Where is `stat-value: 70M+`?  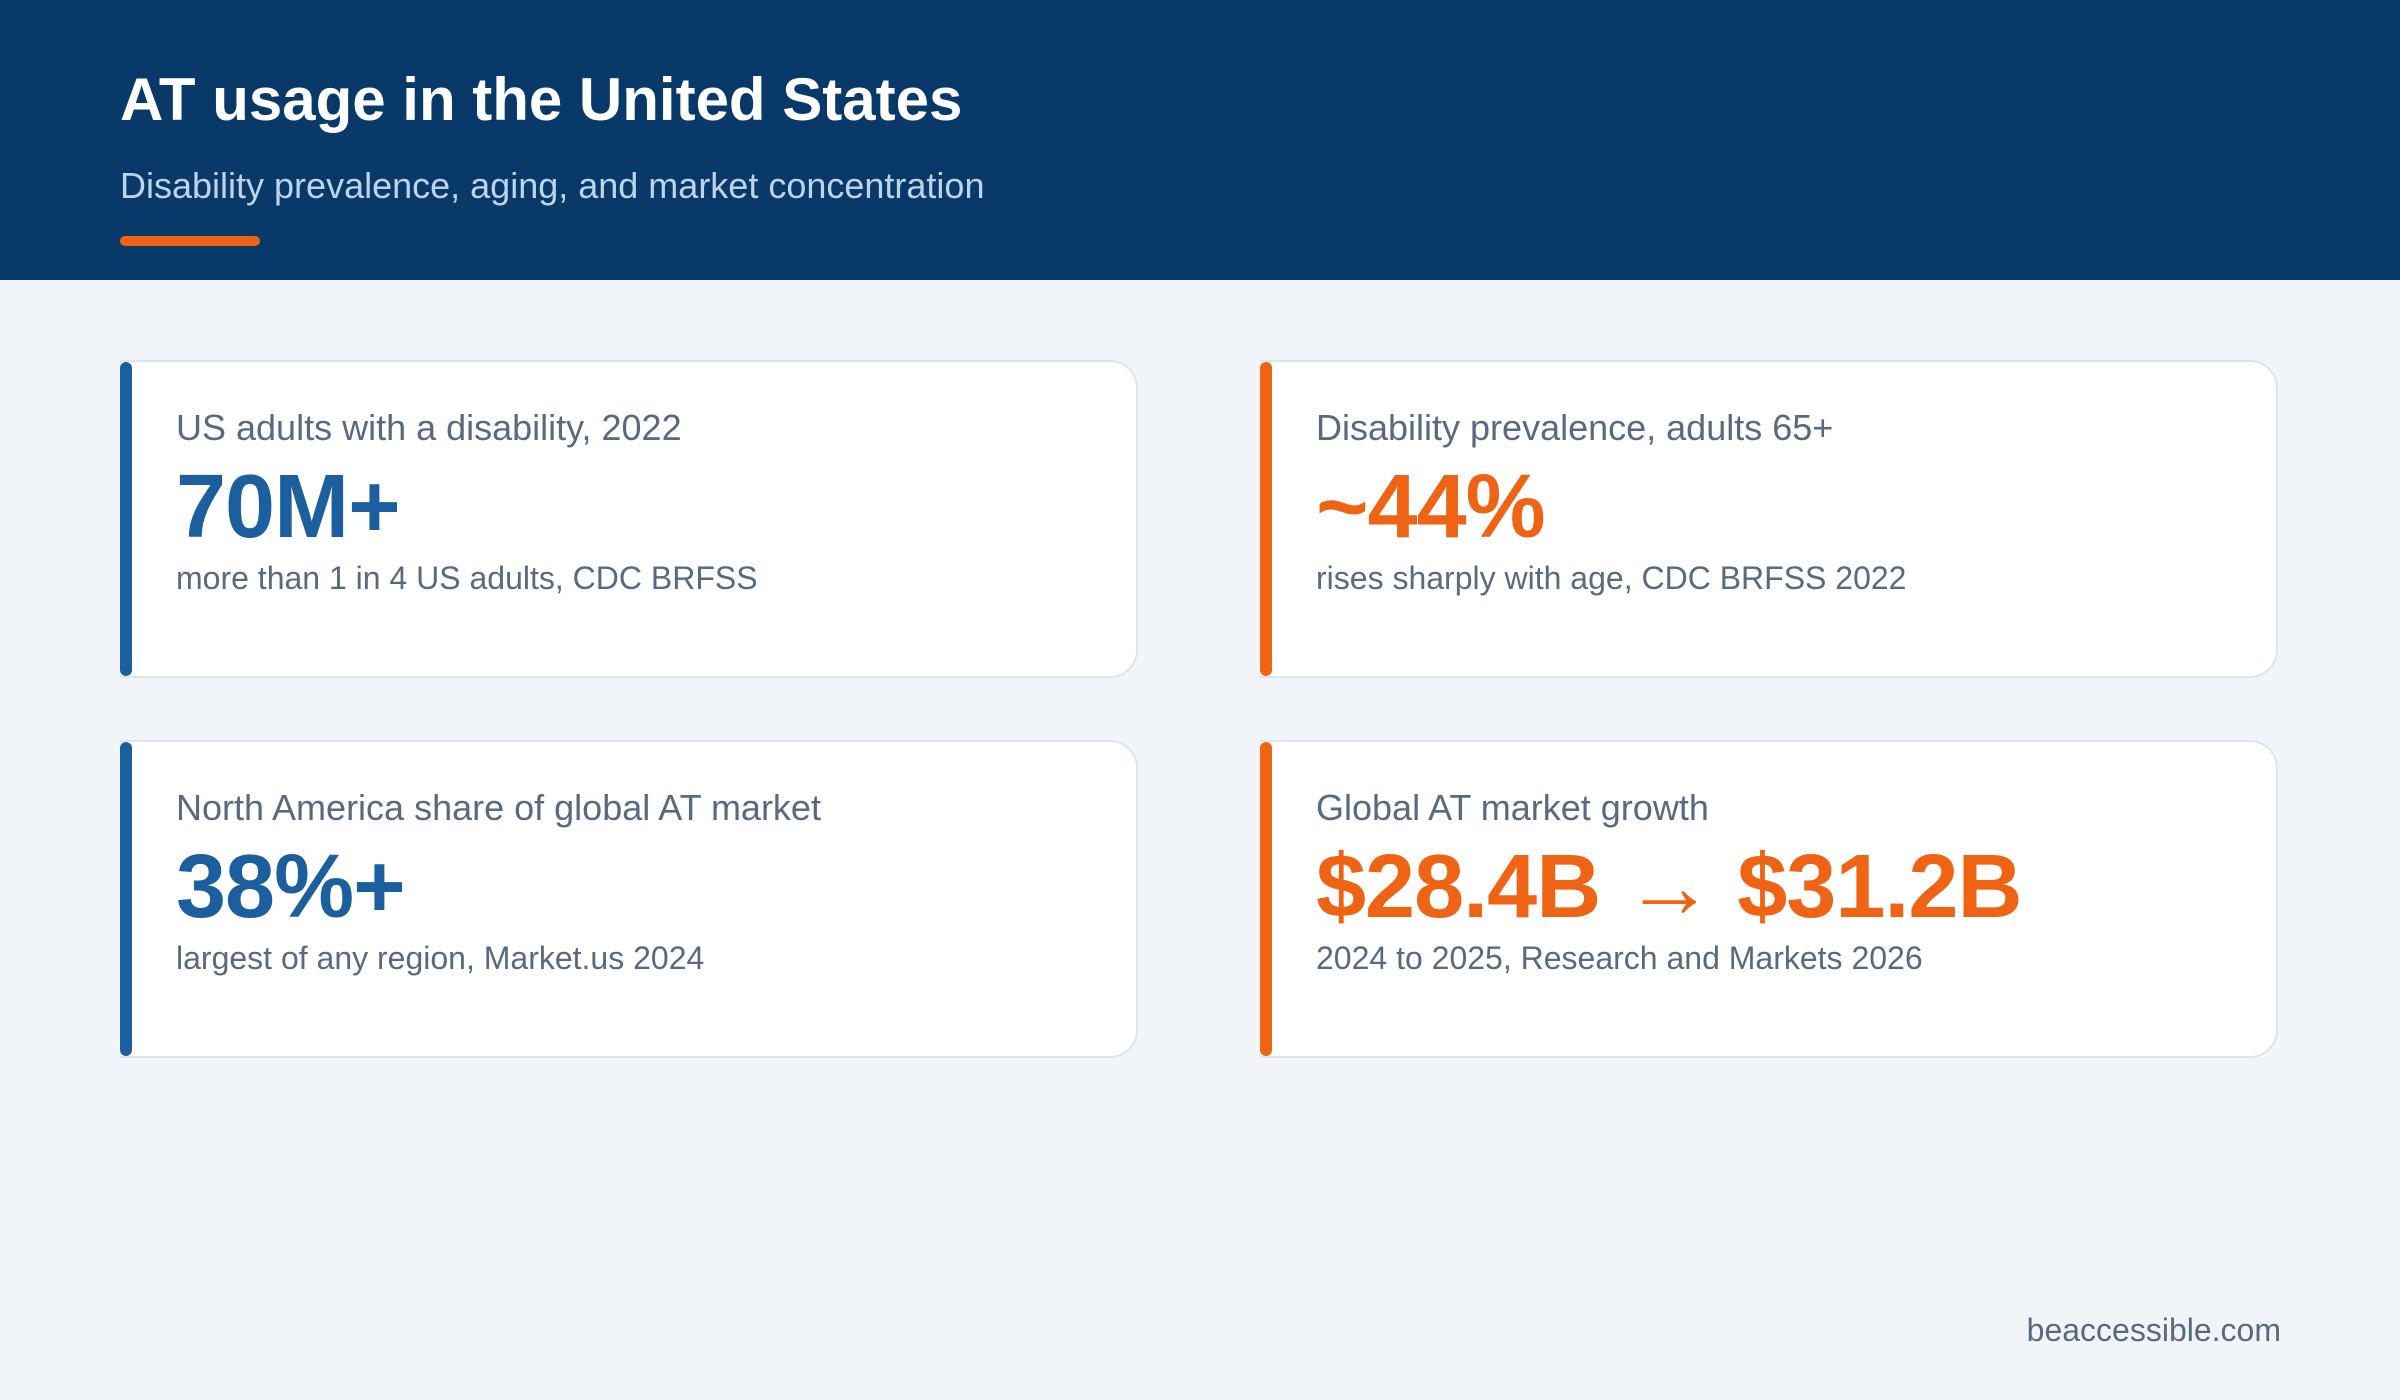
stat-value: 70M+ is located at coordinates (288, 507).